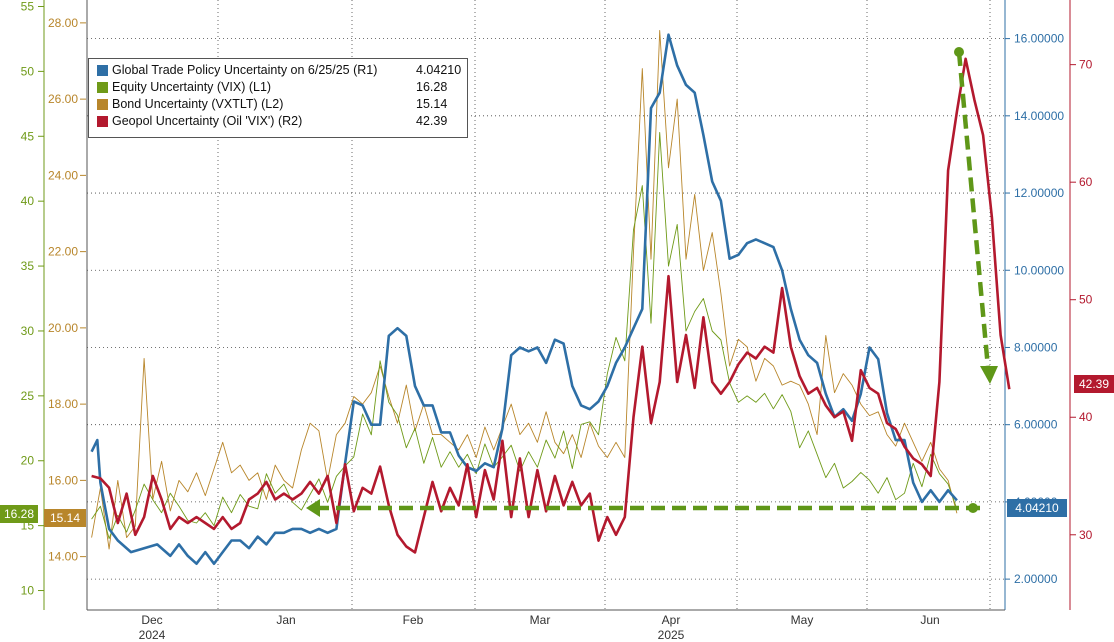 The width and height of the screenshot is (1114, 642). I want to click on legend-value: 16.28, so click(432, 87).